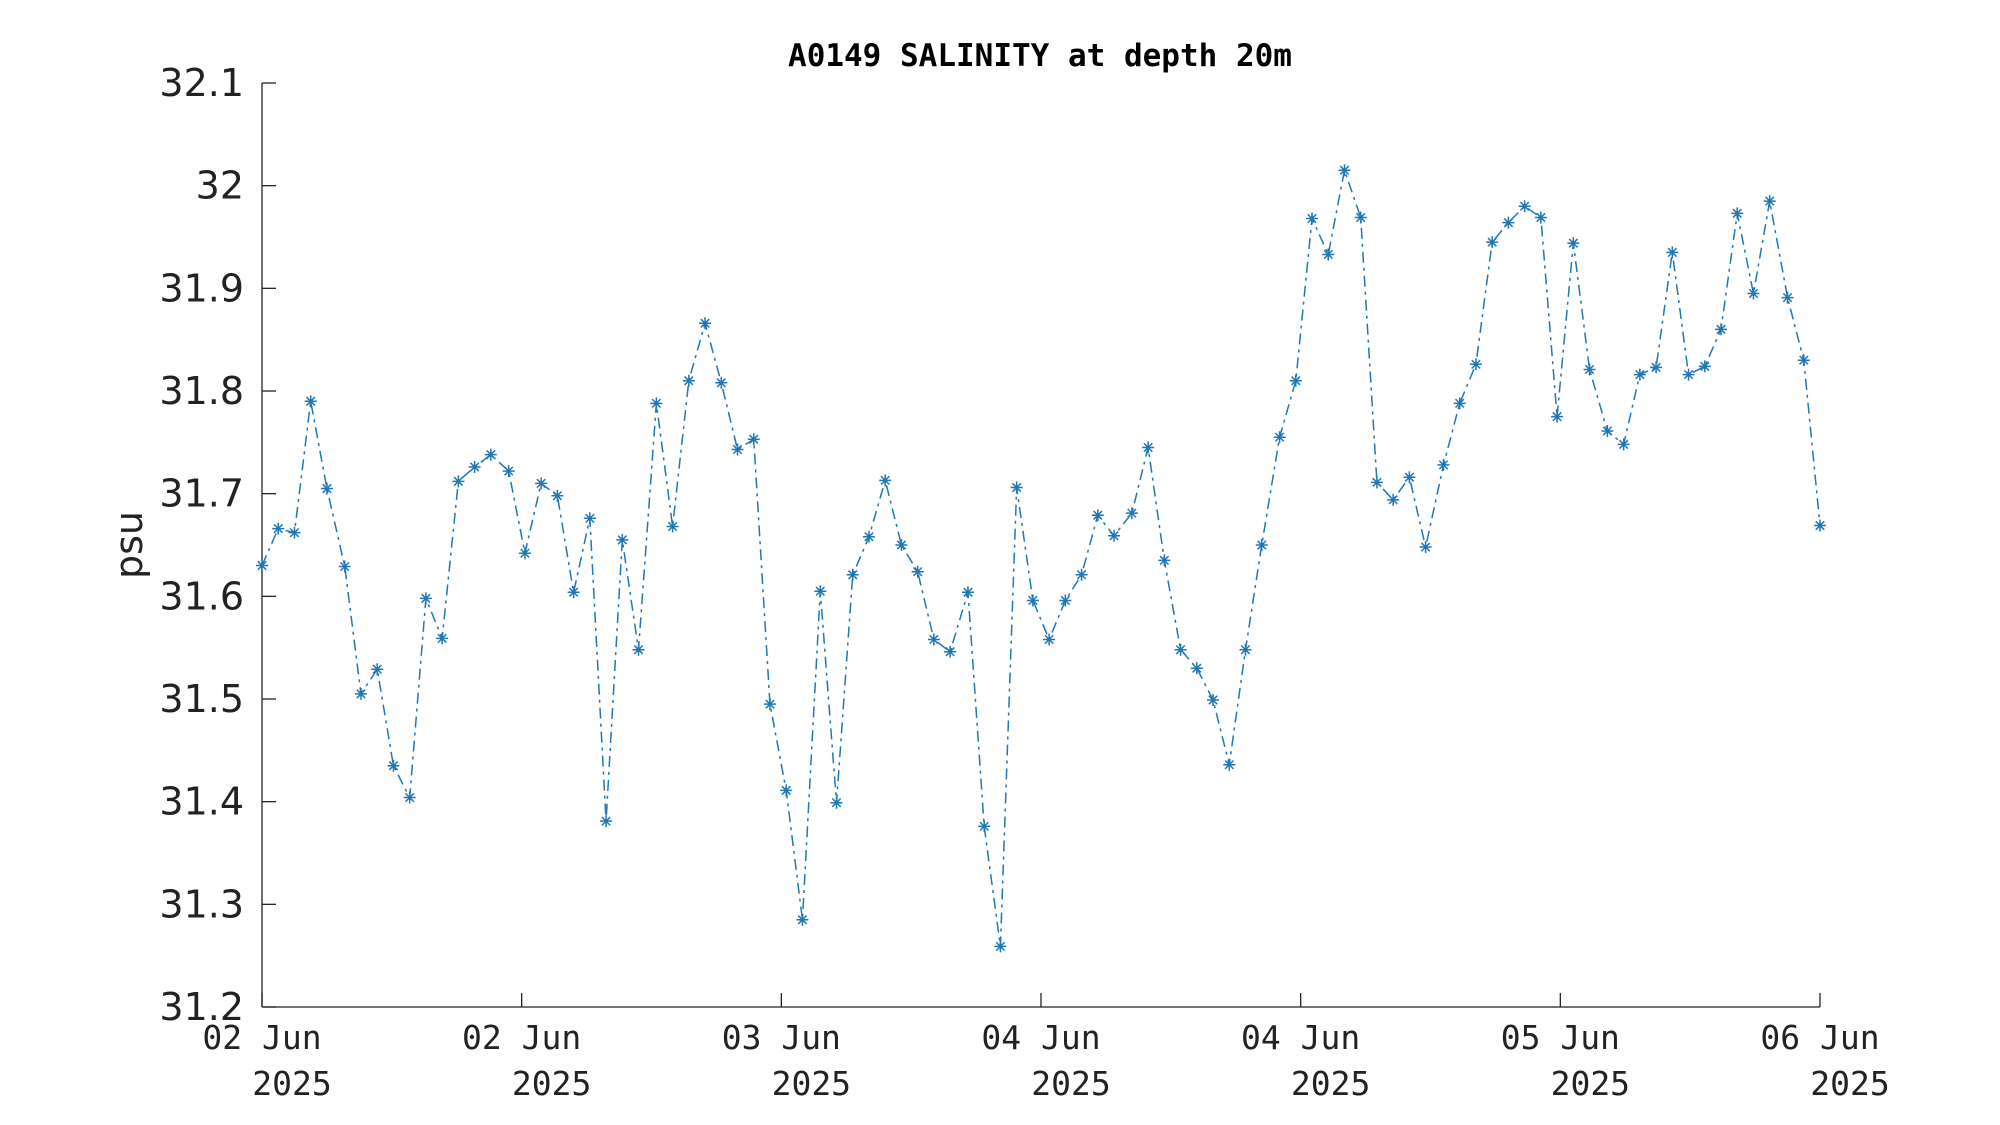  Describe the element at coordinates (201, 699) in the screenshot. I see `y-tick-label: 31.5` at that location.